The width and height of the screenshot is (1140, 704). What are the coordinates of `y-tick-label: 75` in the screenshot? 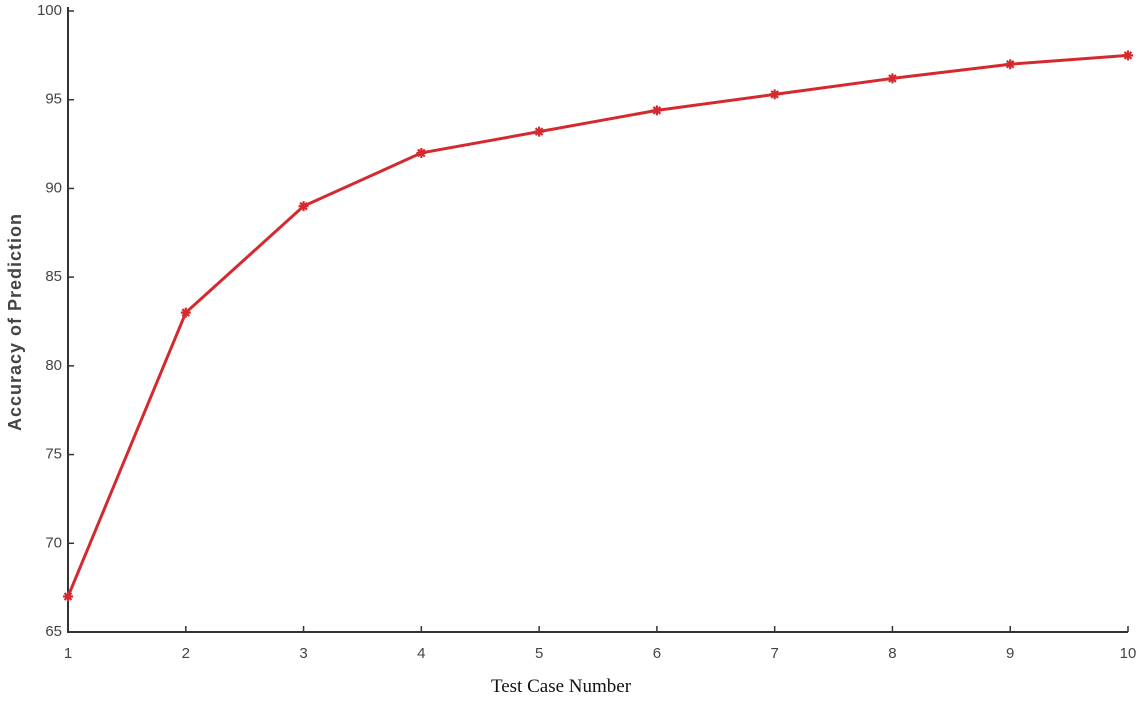 It's located at (53, 454).